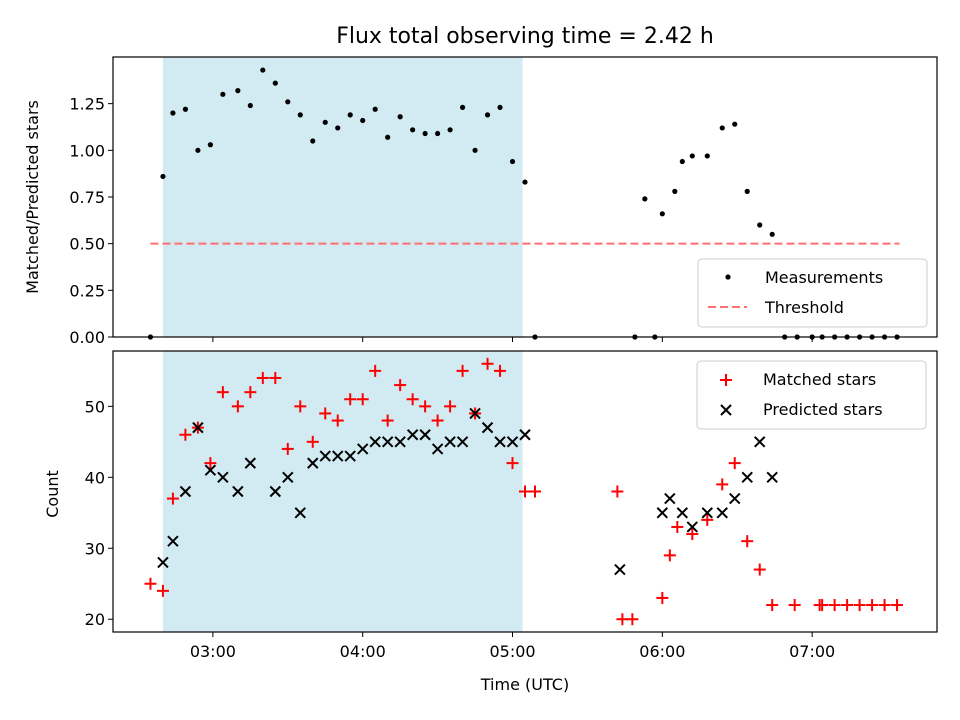  Describe the element at coordinates (662, 651) in the screenshot. I see `bottom-xtick-label: 06:00` at that location.